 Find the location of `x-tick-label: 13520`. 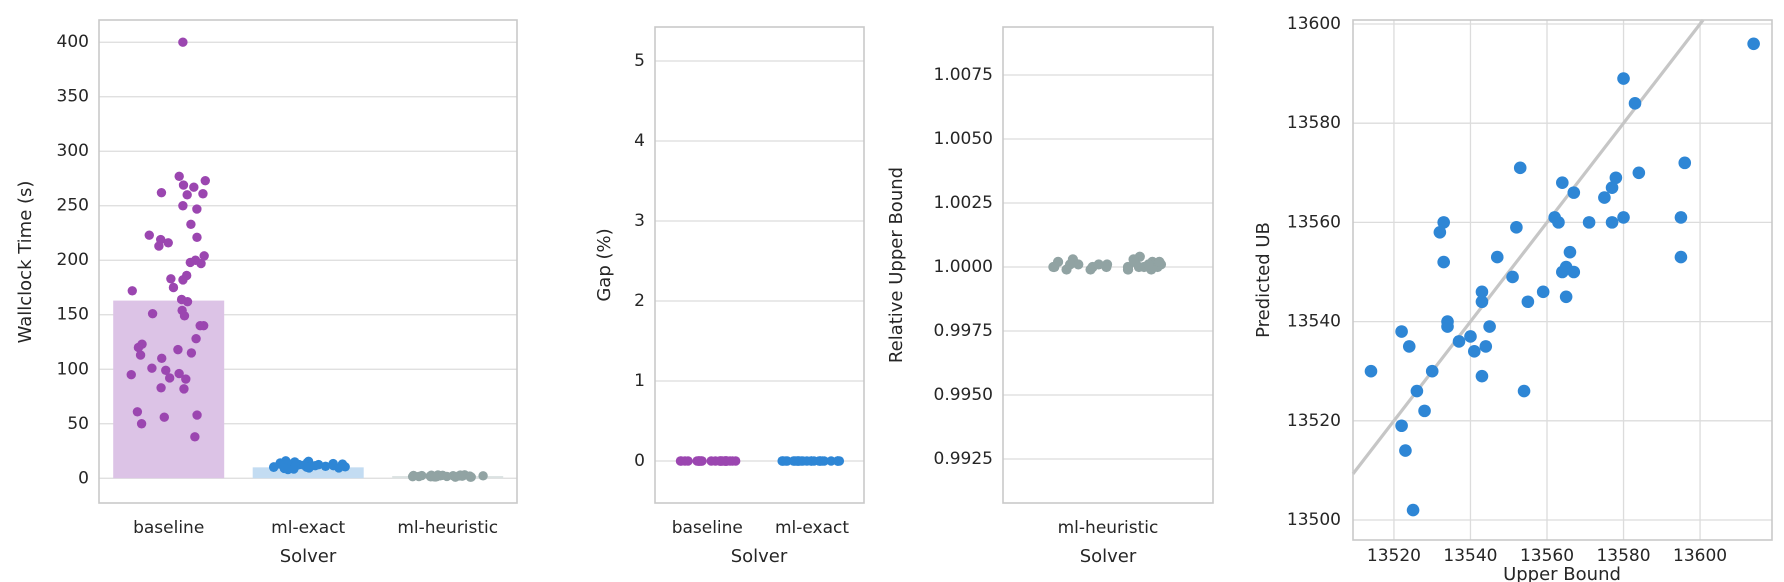

x-tick-label: 13520 is located at coordinates (1394, 556).